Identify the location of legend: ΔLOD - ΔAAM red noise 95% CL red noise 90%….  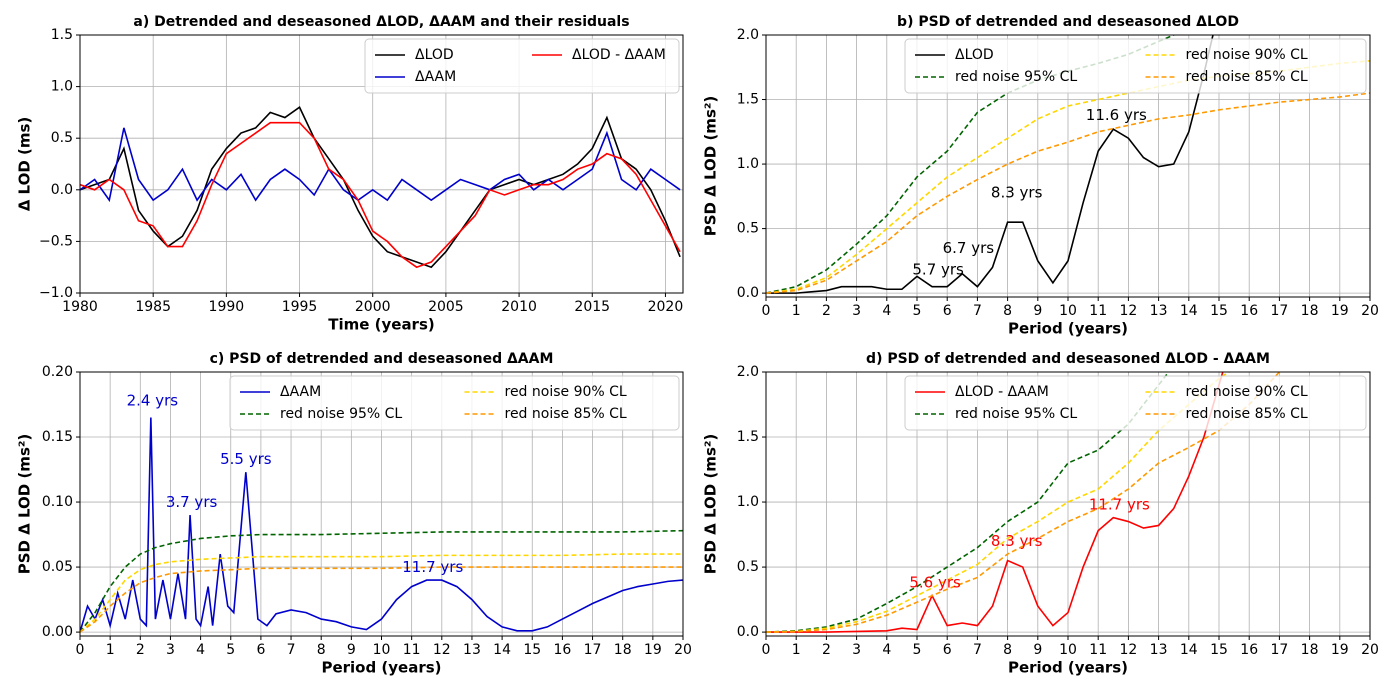
(1135, 403).